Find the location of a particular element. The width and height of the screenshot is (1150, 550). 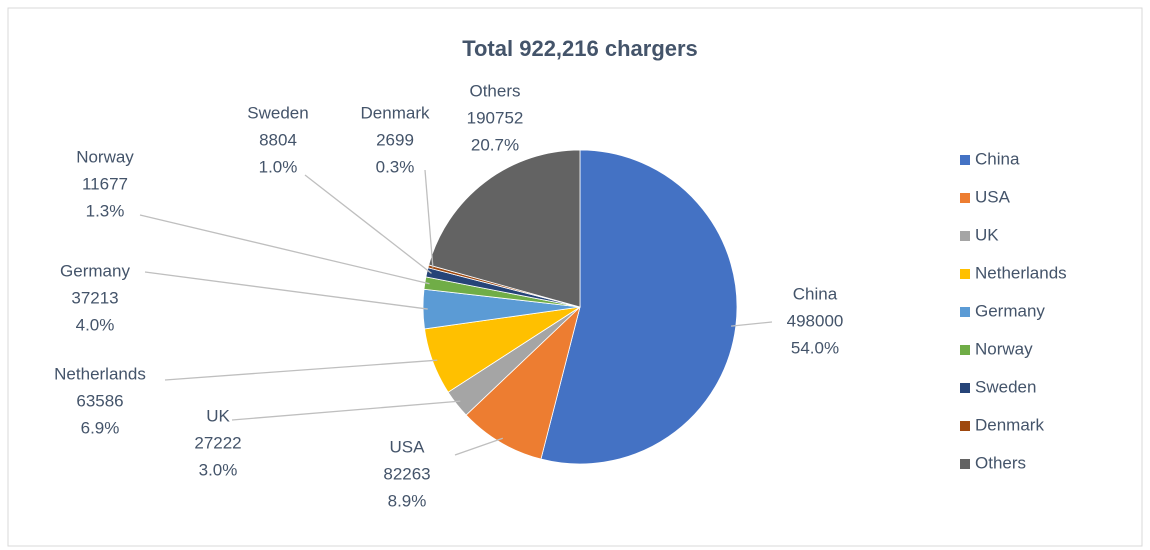

data-label-name: Germany is located at coordinates (95, 270).